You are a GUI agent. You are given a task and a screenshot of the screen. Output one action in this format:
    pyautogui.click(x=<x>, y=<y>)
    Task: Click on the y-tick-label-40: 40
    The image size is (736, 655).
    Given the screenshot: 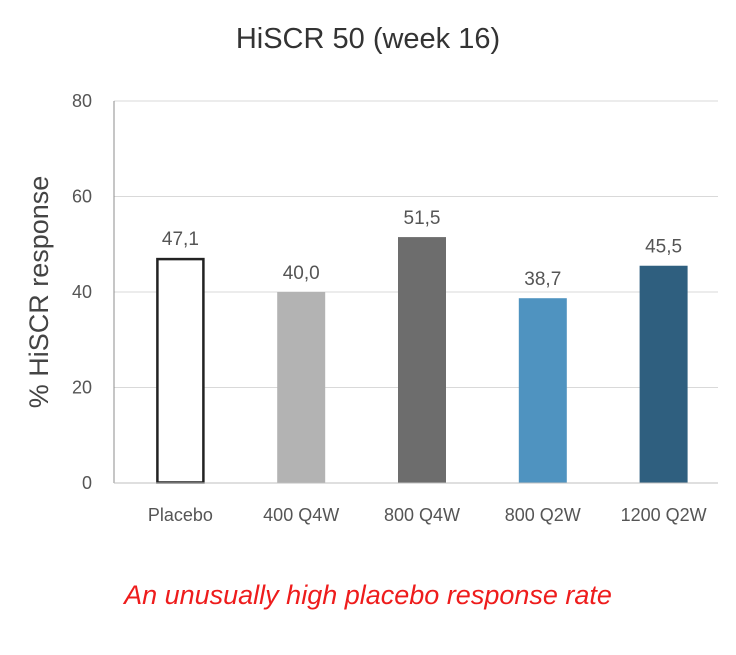 What is the action you would take?
    pyautogui.click(x=82, y=292)
    